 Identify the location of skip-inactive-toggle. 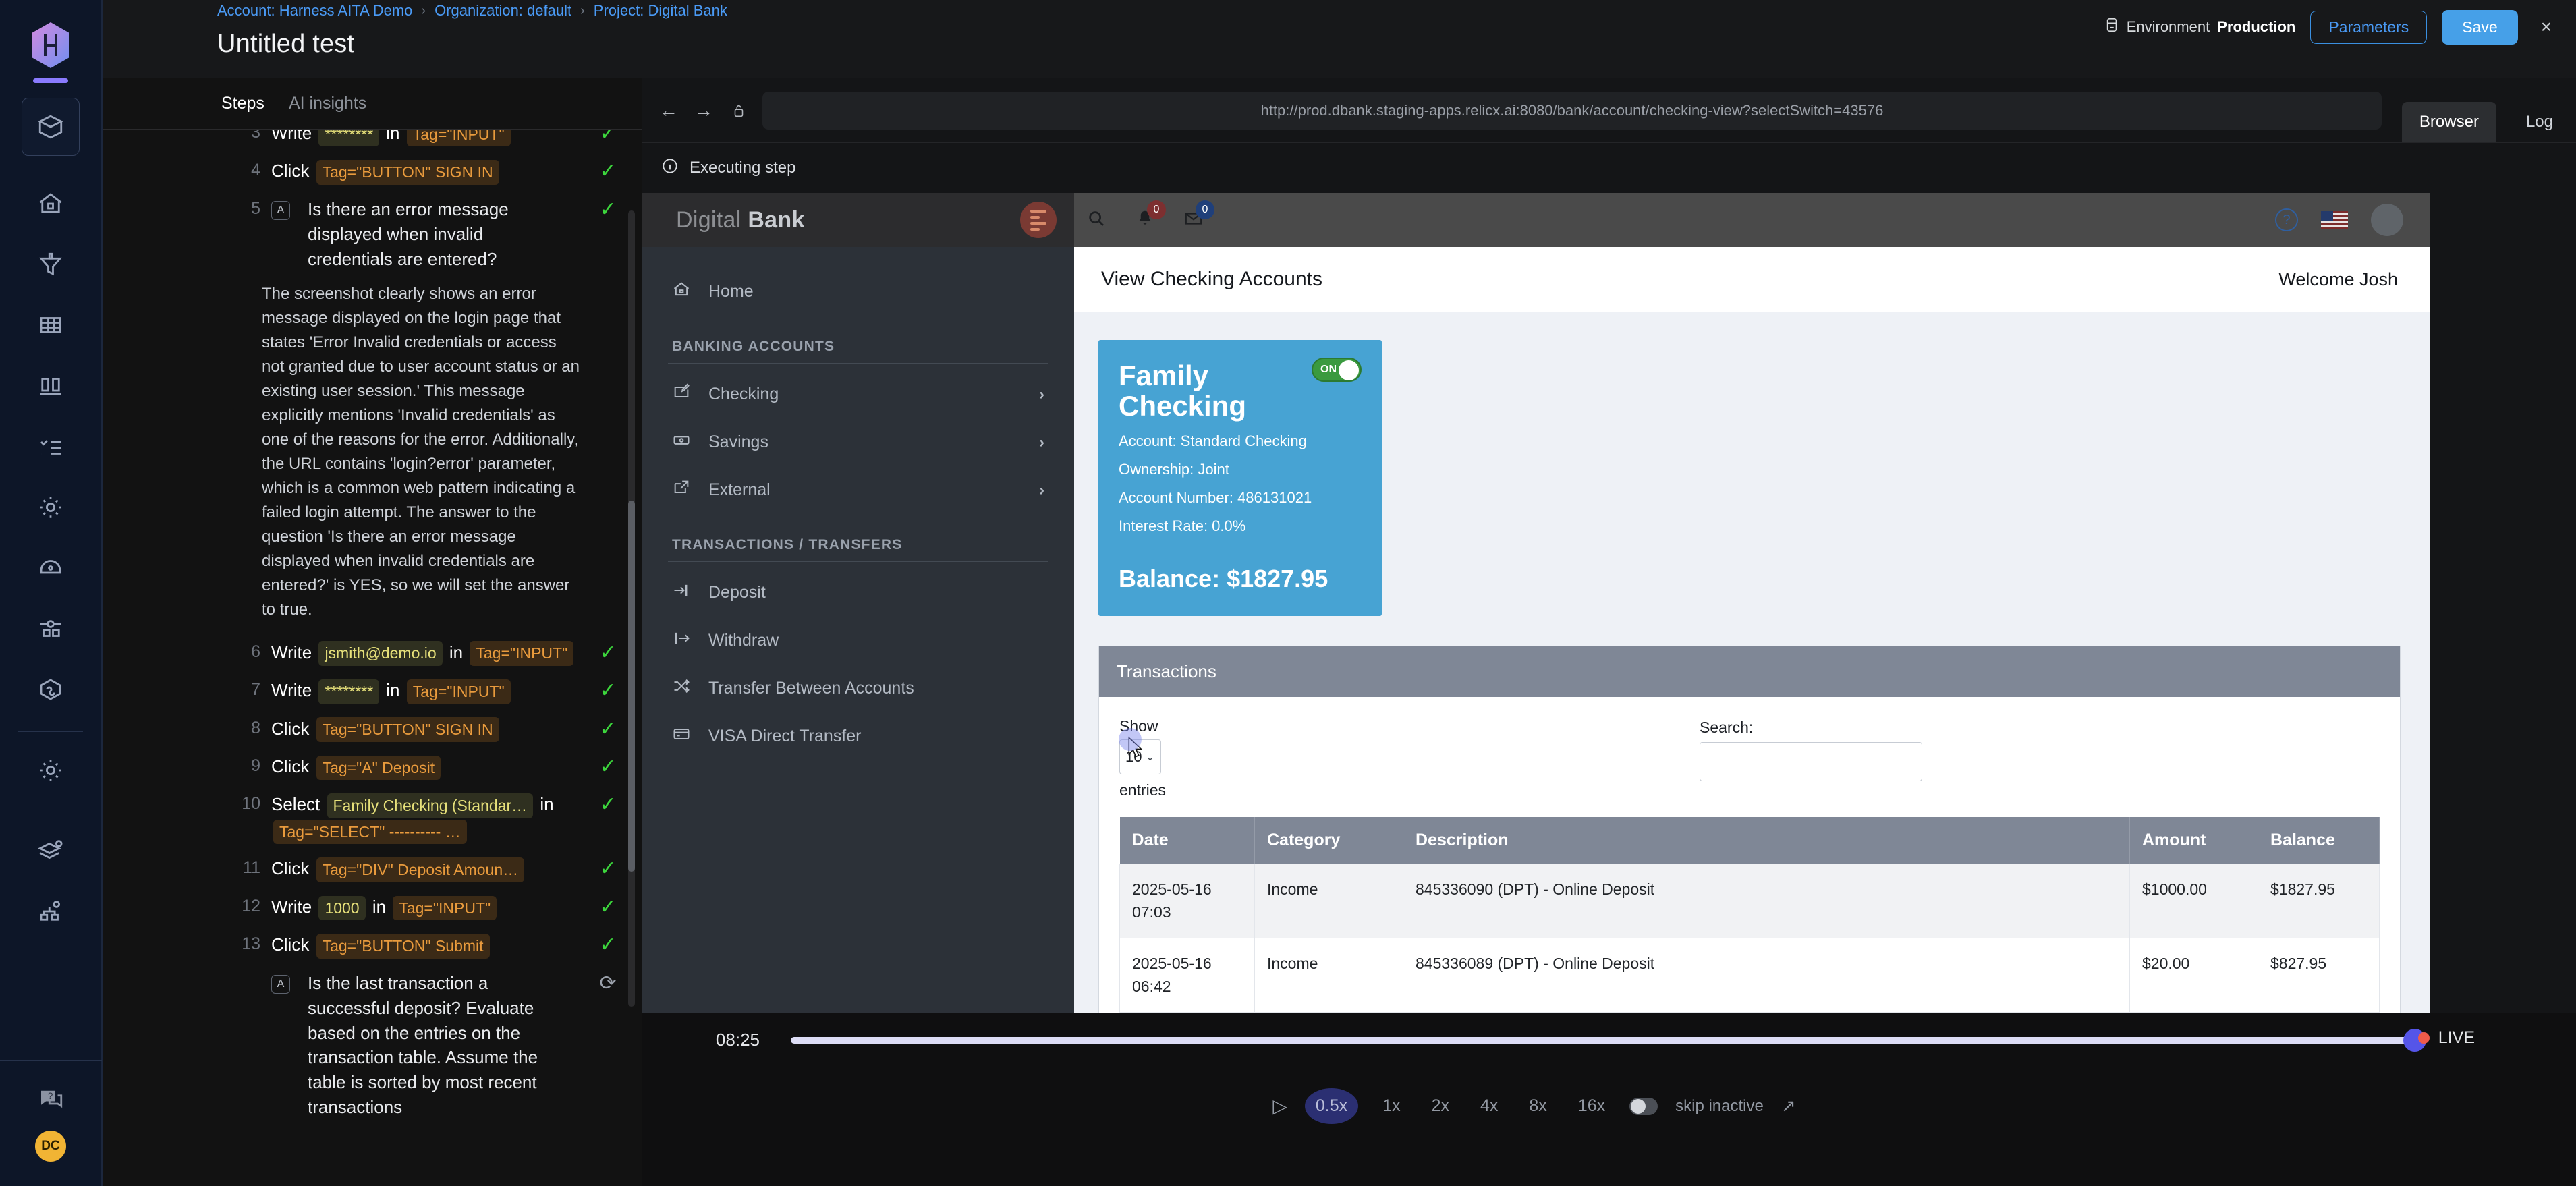
(1643, 1106).